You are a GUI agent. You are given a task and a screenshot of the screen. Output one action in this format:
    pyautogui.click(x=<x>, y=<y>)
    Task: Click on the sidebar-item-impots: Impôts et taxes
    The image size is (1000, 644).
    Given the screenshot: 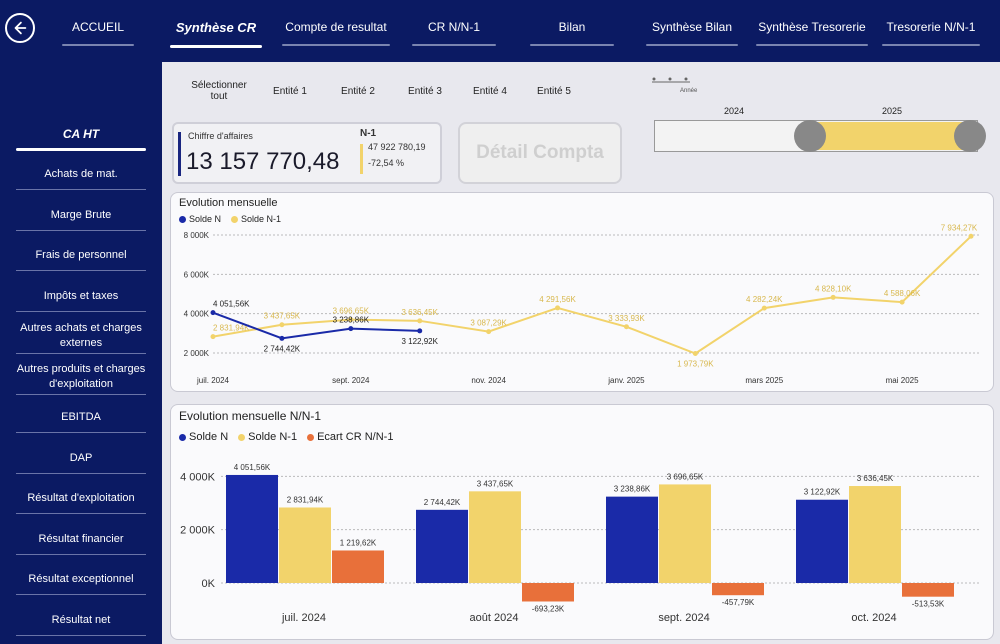 What is the action you would take?
    pyautogui.click(x=81, y=300)
    